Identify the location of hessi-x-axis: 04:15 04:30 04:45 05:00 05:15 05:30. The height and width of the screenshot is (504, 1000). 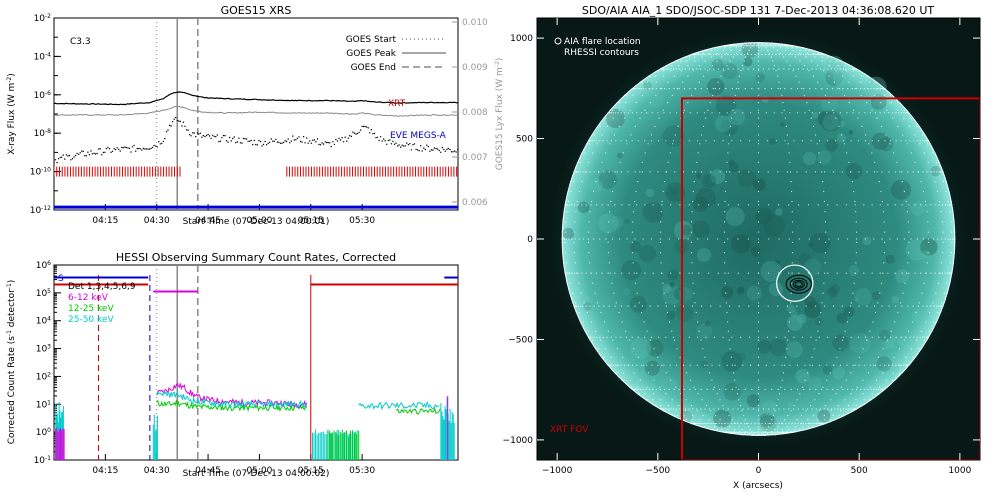
(233, 465).